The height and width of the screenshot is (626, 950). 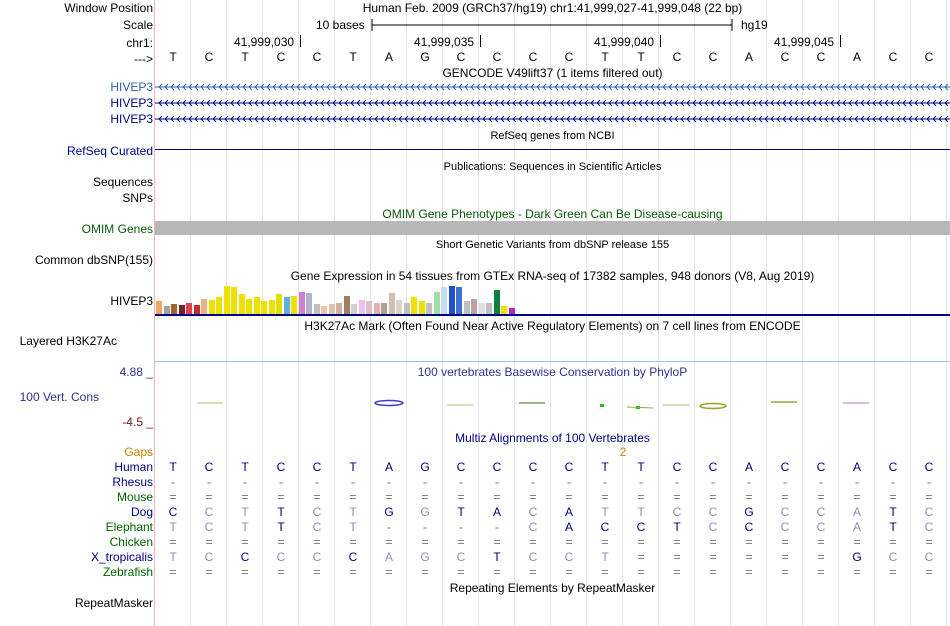 What do you see at coordinates (93, 260) in the screenshot?
I see `dbsnp-label: Common dbSNP(155)` at bounding box center [93, 260].